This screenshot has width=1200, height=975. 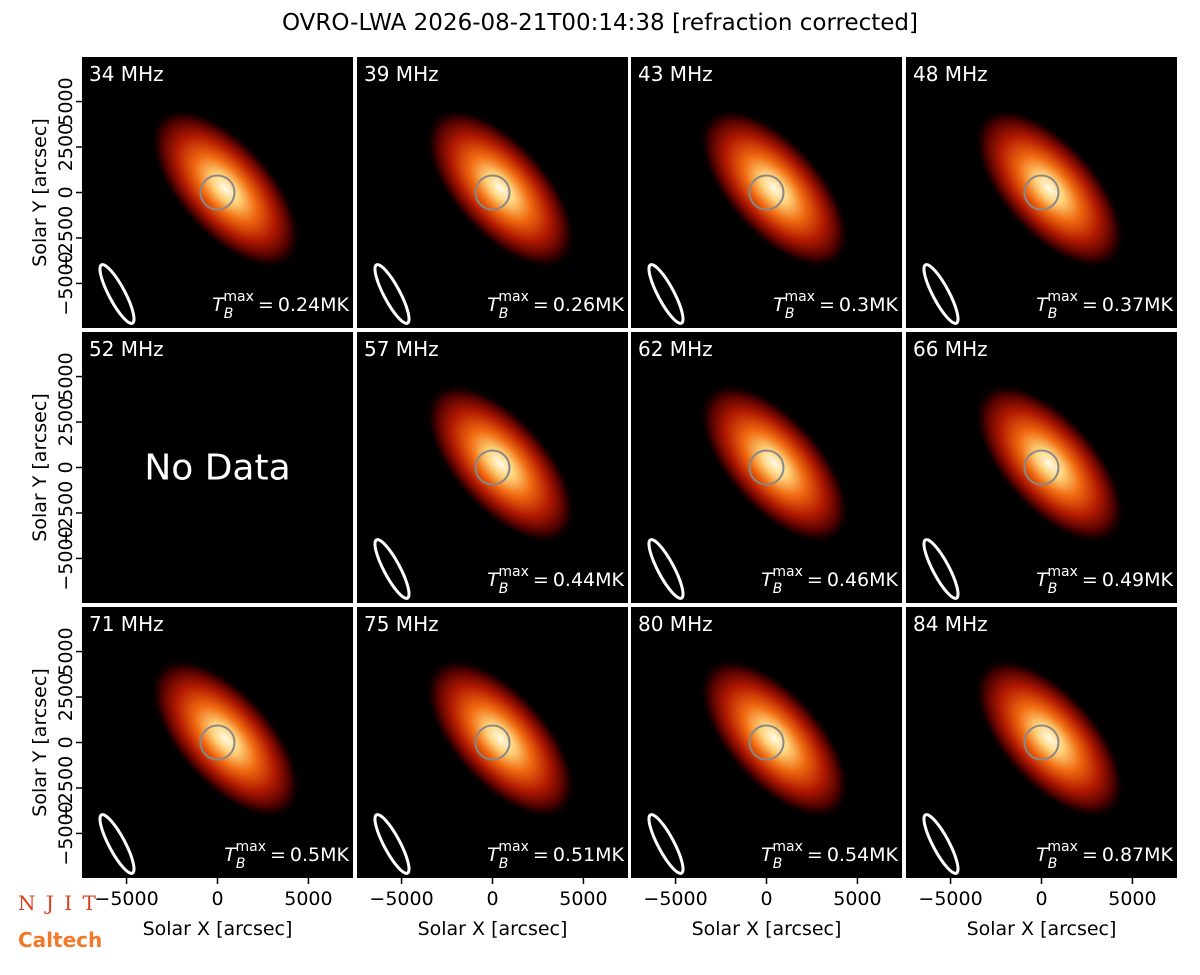 I want to click on panel-title: 84 MHz, so click(x=950, y=624).